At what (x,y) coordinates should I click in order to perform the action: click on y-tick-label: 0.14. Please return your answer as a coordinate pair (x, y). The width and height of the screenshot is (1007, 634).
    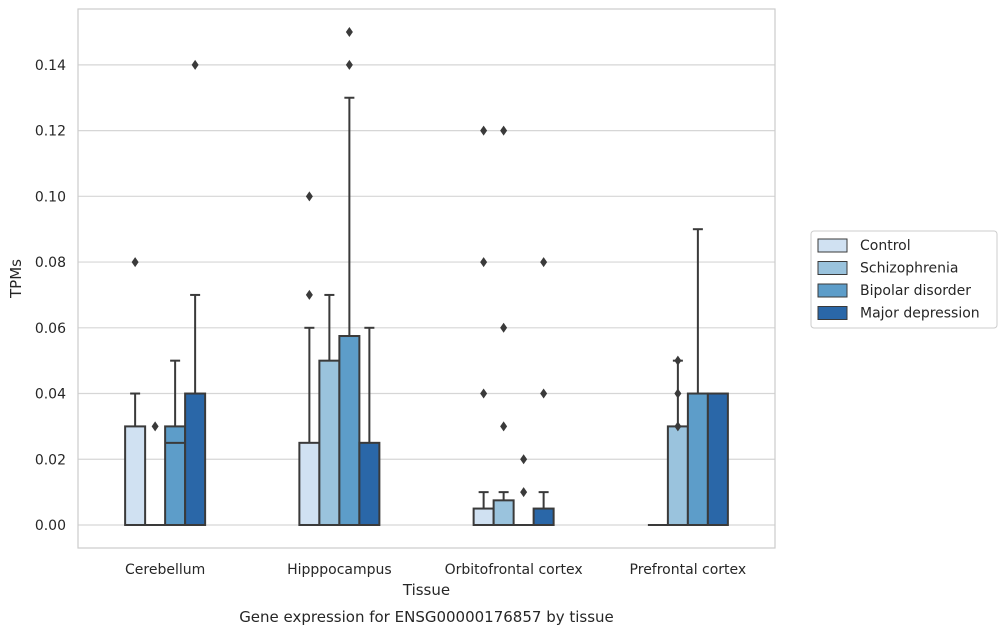
    Looking at the image, I should click on (50, 66).